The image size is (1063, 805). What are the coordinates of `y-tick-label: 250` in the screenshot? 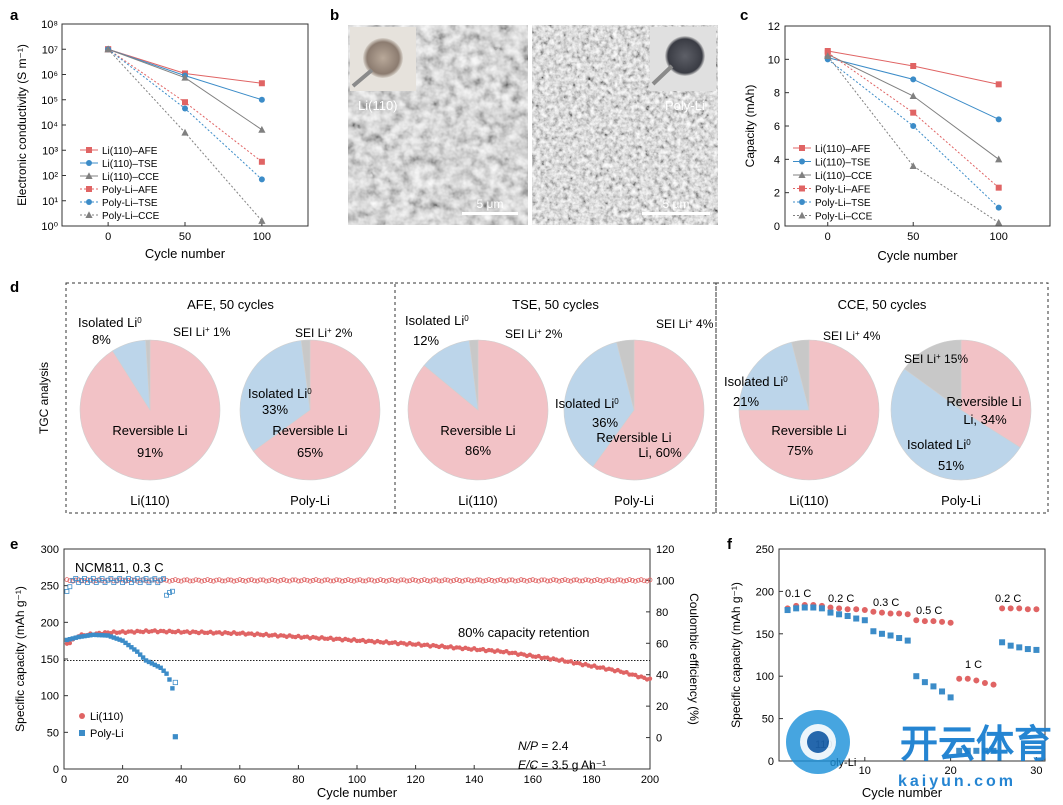 It's located at (765, 550).